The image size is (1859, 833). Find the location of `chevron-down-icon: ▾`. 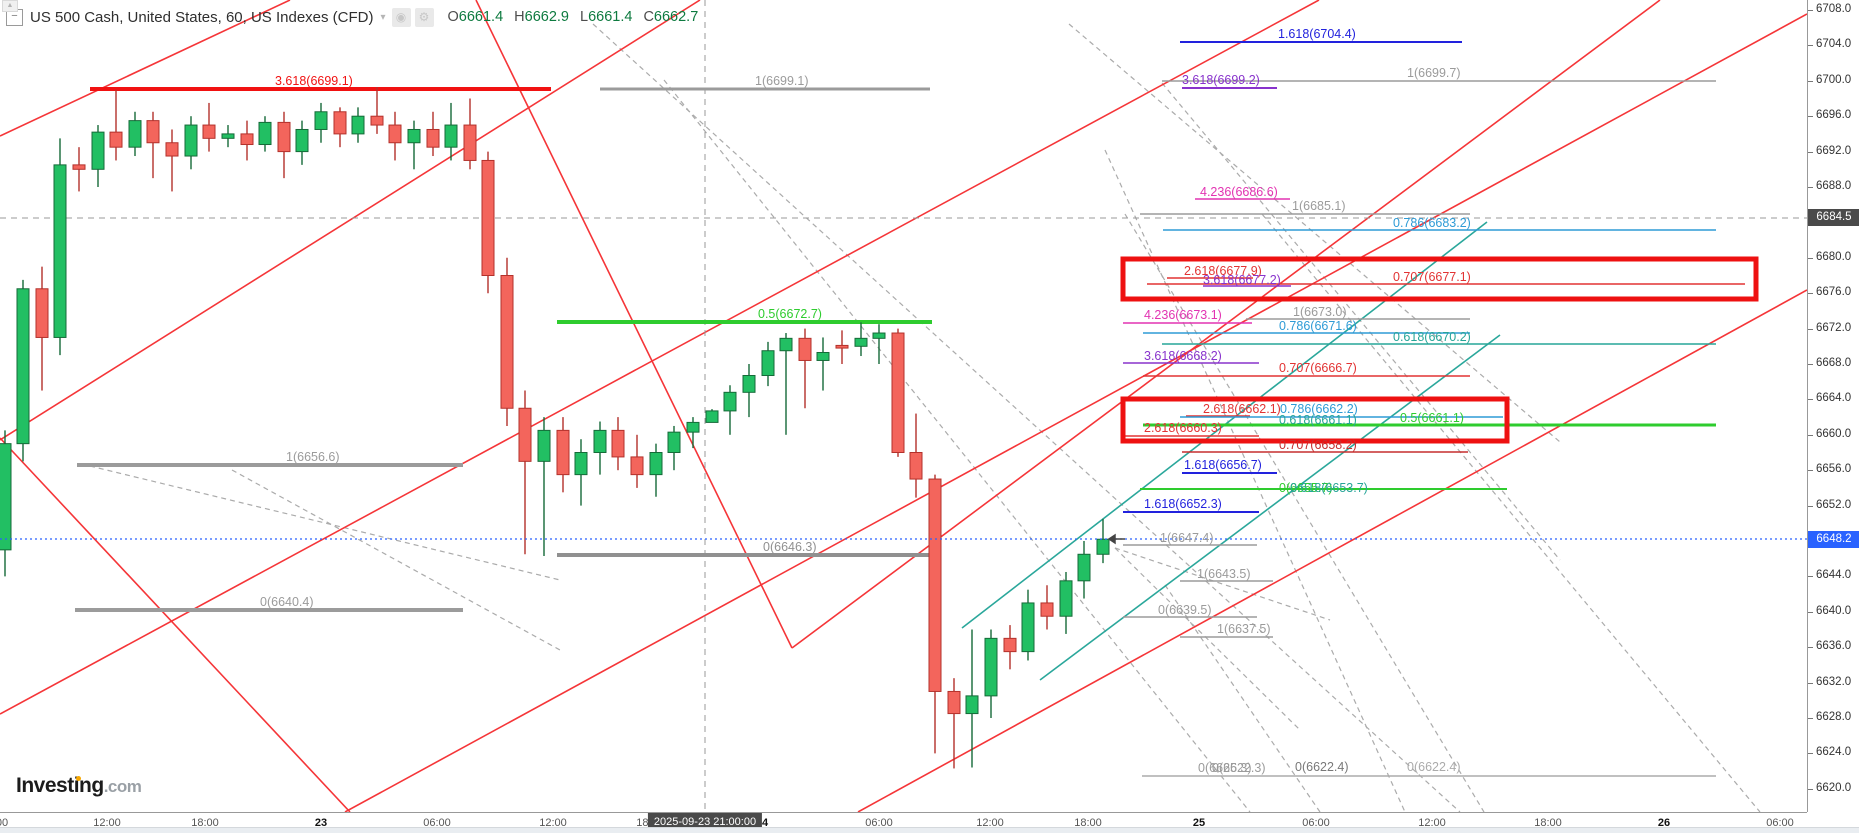

chevron-down-icon: ▾ is located at coordinates (383, 17).